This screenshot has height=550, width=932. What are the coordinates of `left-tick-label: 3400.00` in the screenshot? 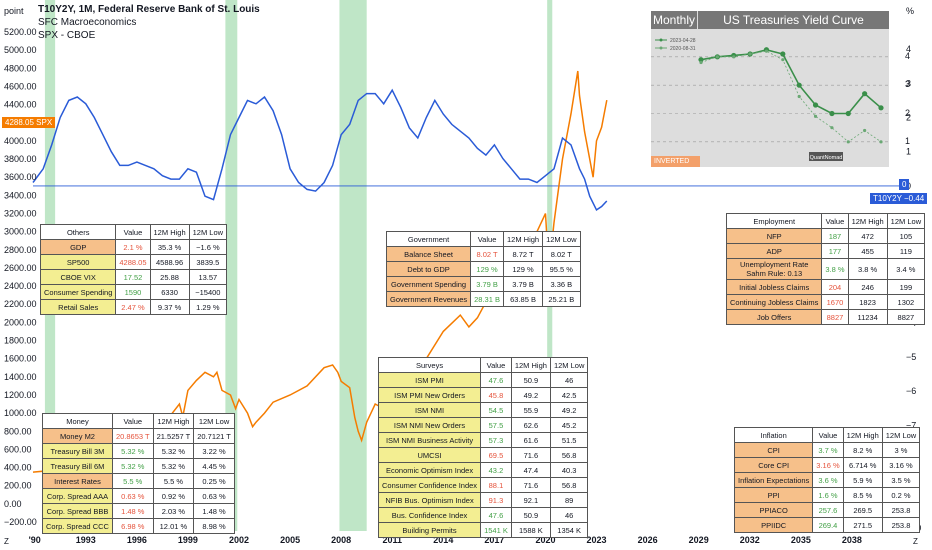 It's located at (20, 195).